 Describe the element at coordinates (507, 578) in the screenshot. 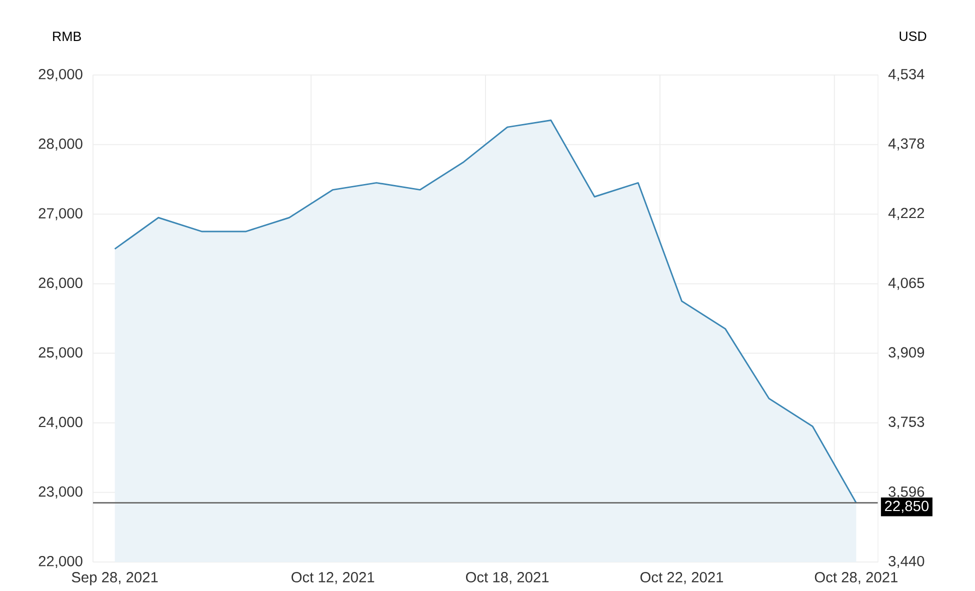

I see `x-tick-label: Oct 18, 2021` at that location.